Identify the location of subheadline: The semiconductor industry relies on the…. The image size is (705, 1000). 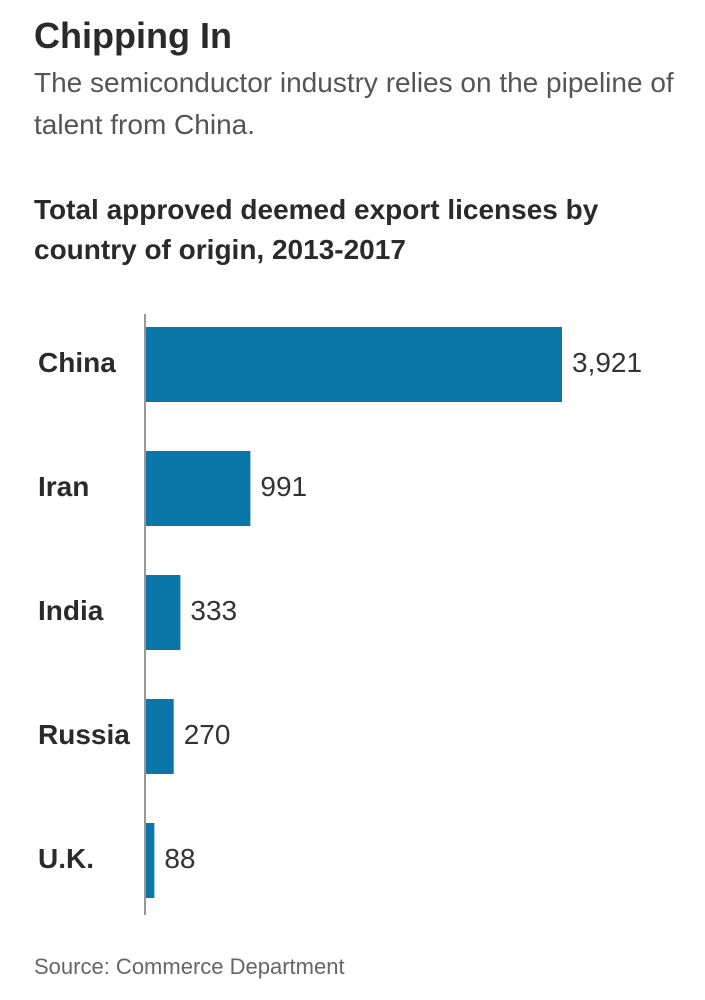
(354, 103).